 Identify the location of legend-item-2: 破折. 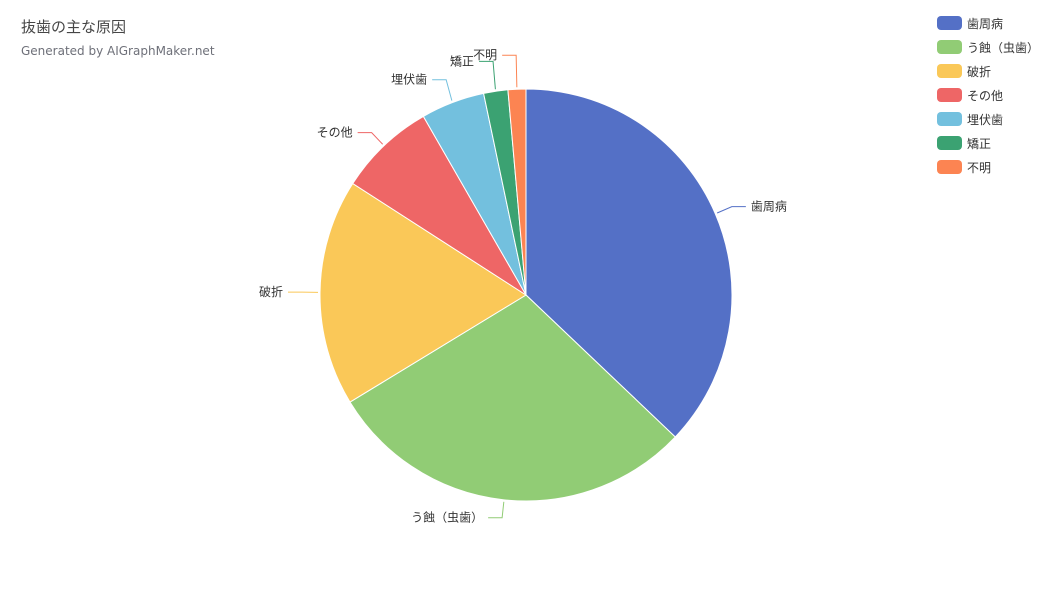
(988, 71).